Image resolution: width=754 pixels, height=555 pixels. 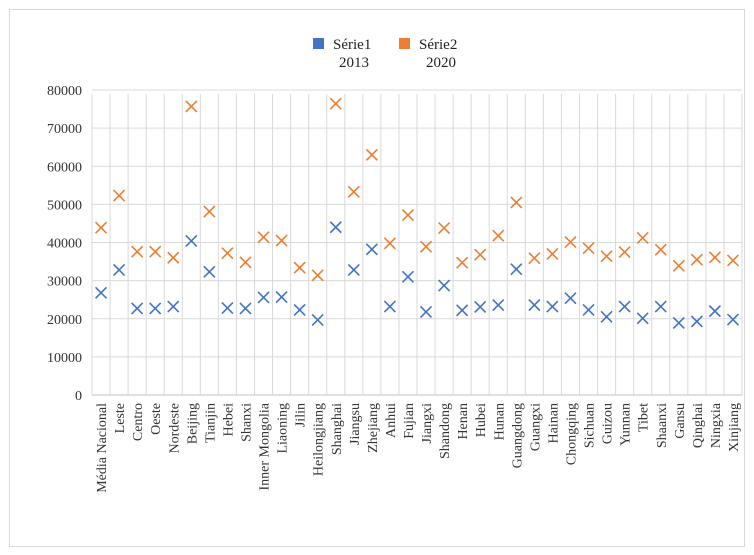 I want to click on legend: Série1 2013 Série2 2020, so click(x=385, y=54).